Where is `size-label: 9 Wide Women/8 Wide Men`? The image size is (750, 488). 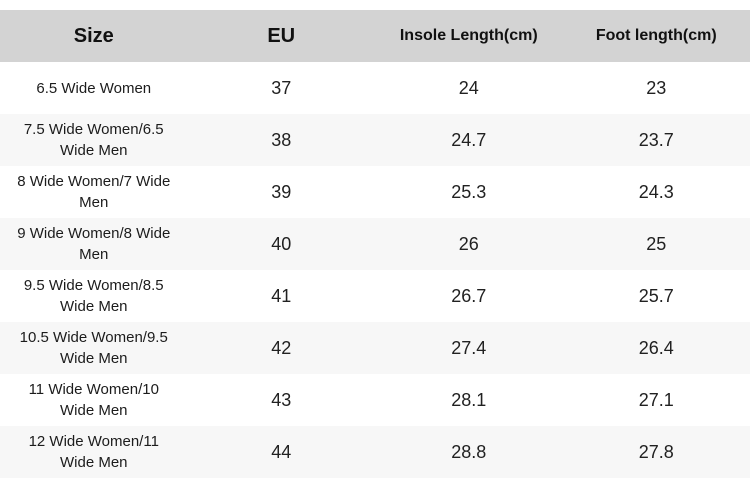
size-label: 9 Wide Women/8 Wide Men is located at coordinates (94, 244).